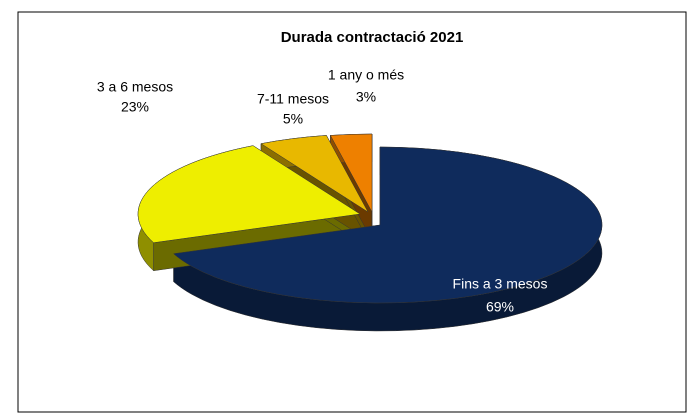 This screenshot has width=693, height=416. What do you see at coordinates (293, 99) in the screenshot?
I see `slice-label: 7-11 mesos` at bounding box center [293, 99].